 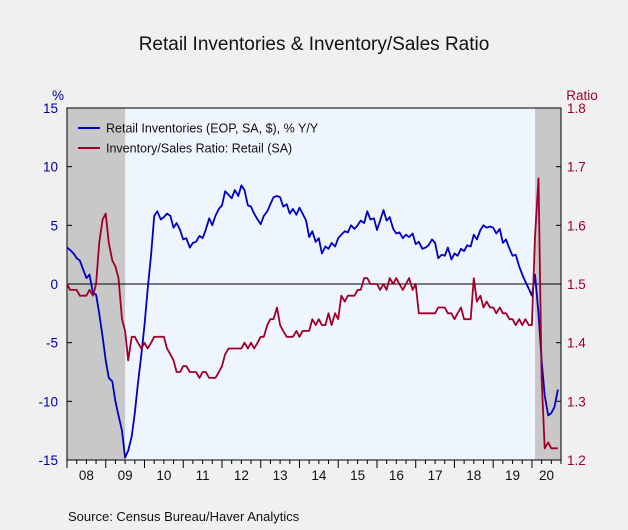 What do you see at coordinates (576, 108) in the screenshot?
I see `right-tick-label: 1.8` at bounding box center [576, 108].